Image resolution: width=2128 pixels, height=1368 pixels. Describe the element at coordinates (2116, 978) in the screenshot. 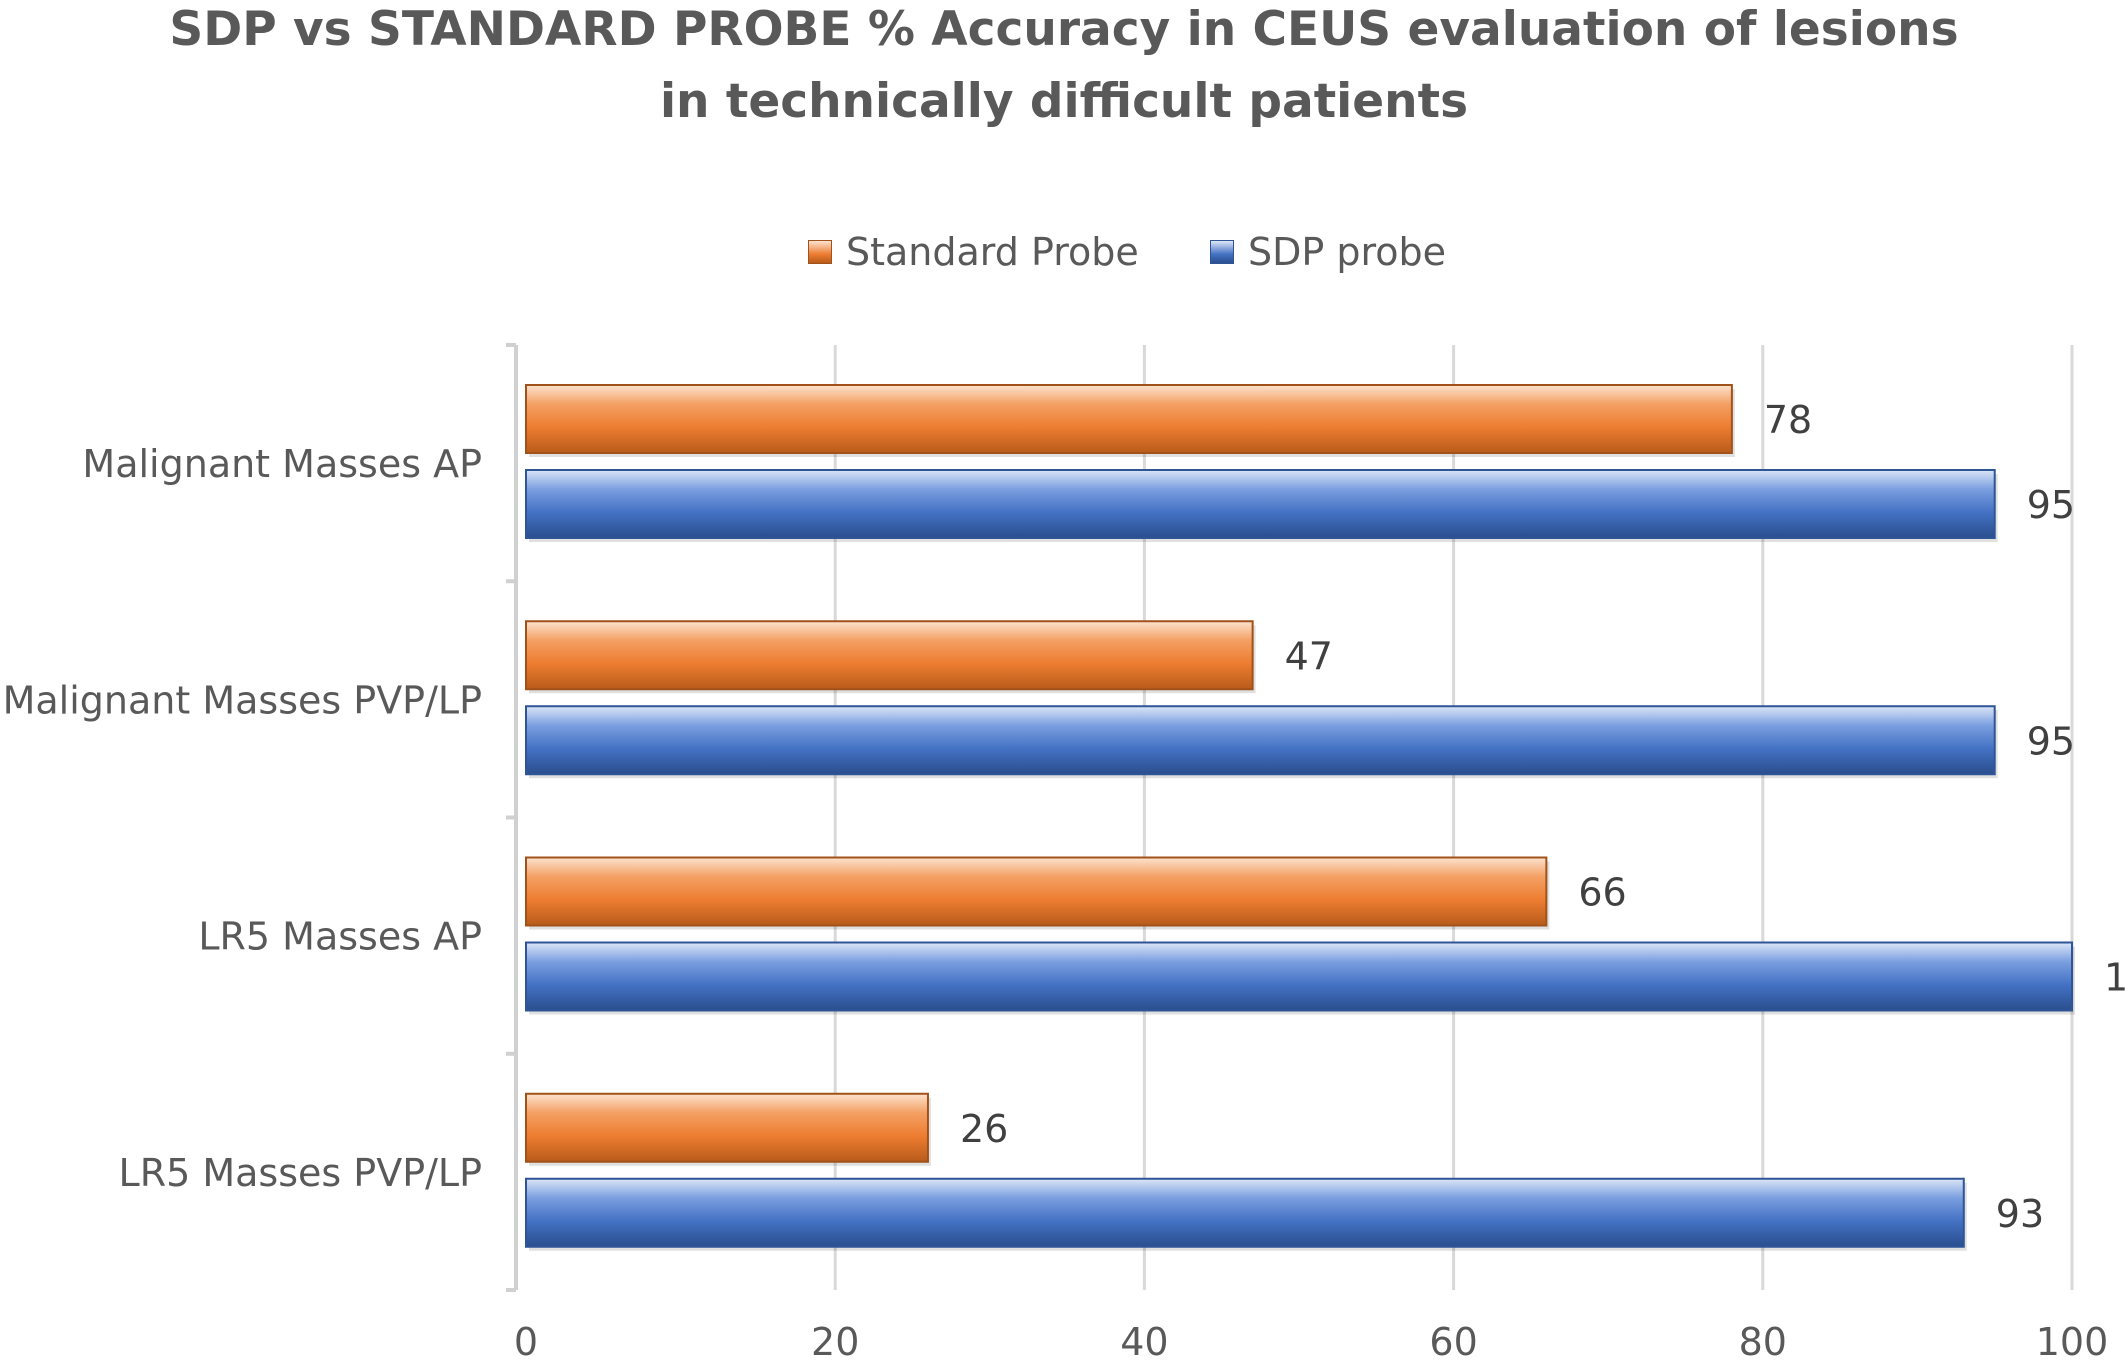

I see `data-label-sdp-probe-lr5-masses-ap: 100` at that location.